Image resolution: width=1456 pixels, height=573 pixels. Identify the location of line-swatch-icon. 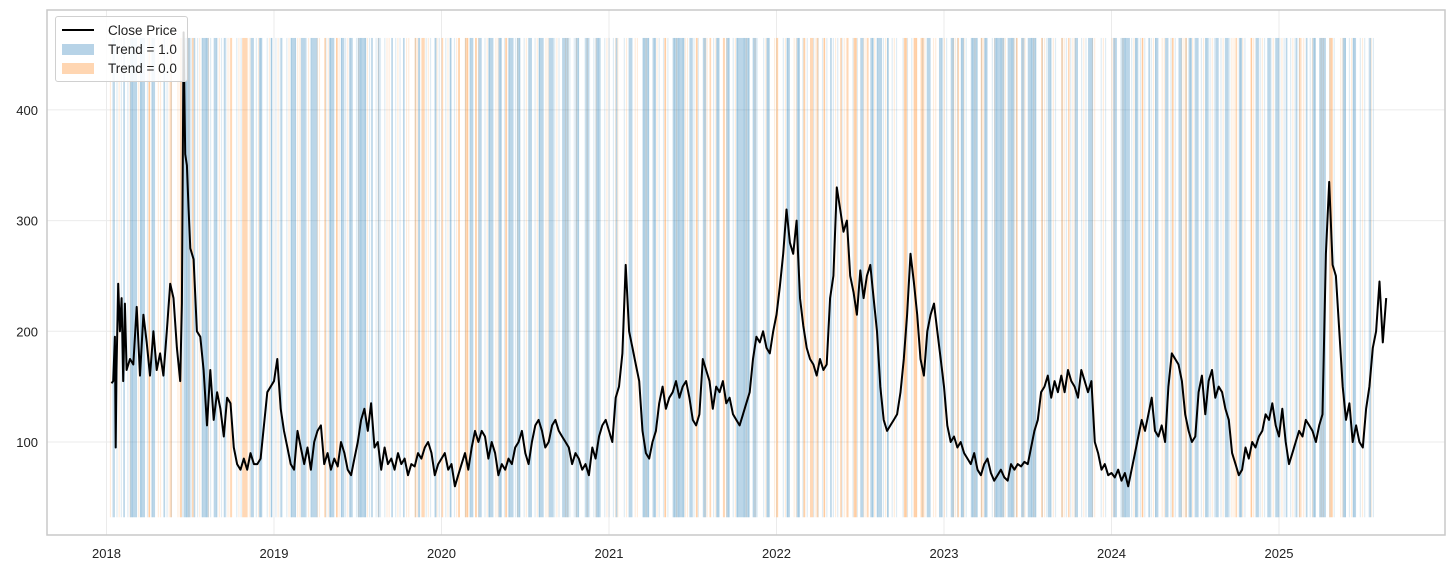
(78, 30).